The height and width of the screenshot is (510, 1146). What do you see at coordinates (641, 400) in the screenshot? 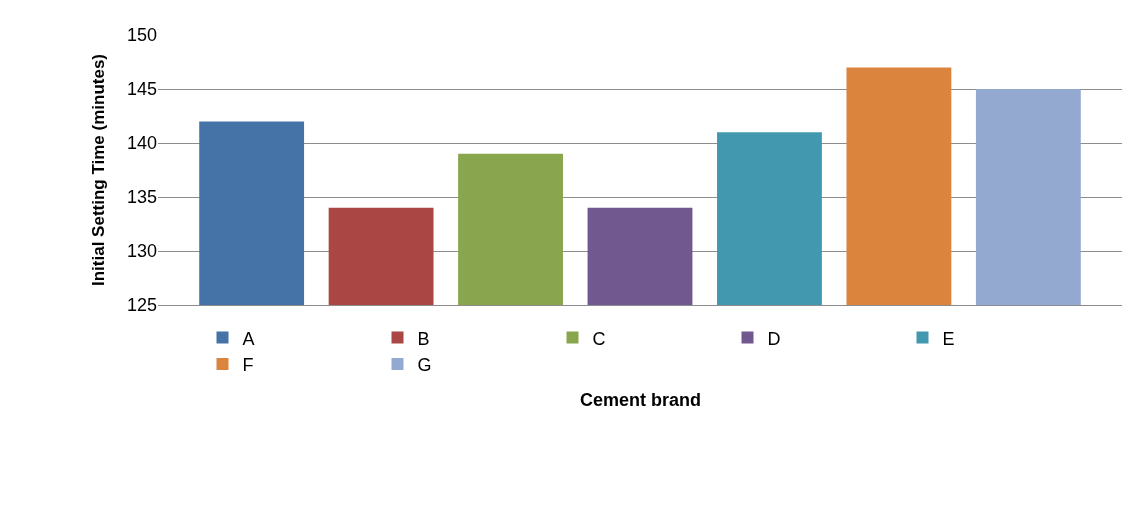
I see `x-axis-title: Cement brand` at bounding box center [641, 400].